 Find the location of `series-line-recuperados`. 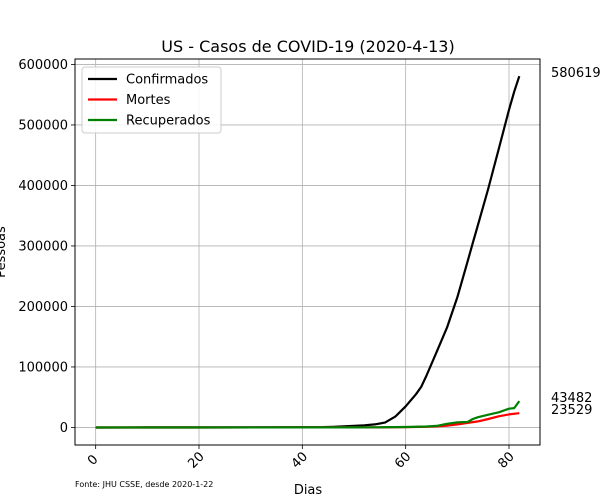

series-line-recuperados is located at coordinates (308, 414).